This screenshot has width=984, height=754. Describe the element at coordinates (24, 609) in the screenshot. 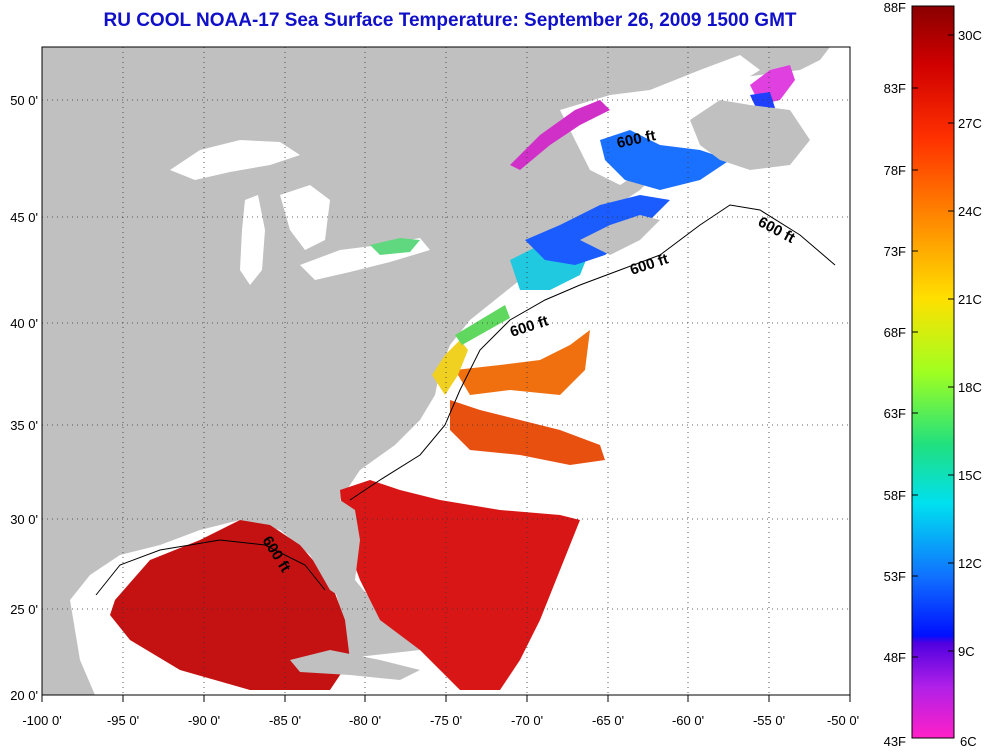

I see `lat-label: 25 0'` at that location.